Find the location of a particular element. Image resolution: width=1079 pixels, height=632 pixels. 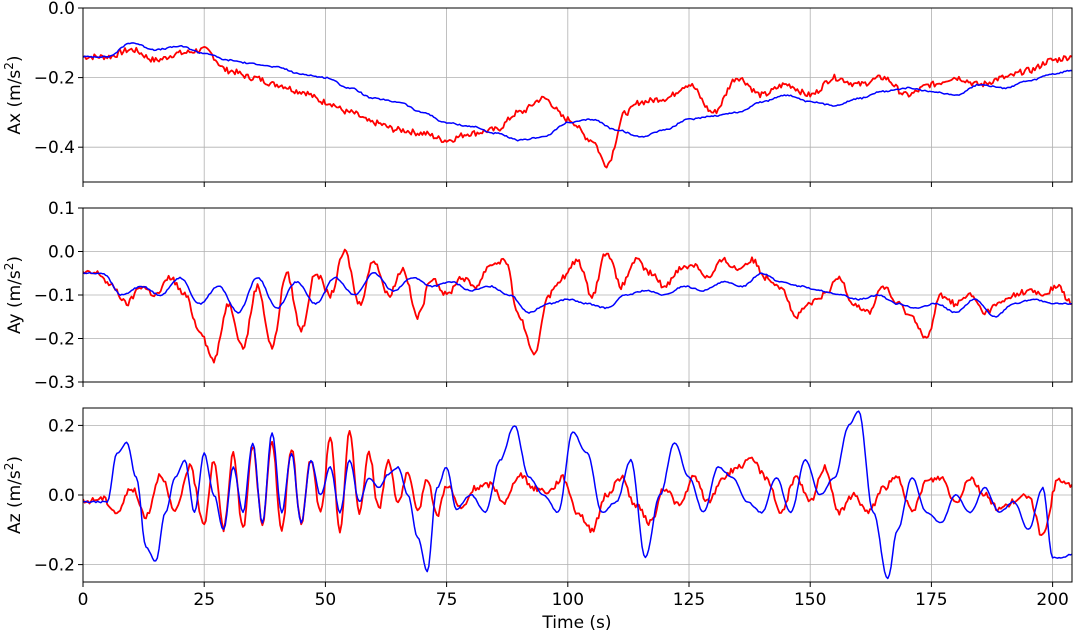

y-axis-title: Az (m/s2) is located at coordinates (13, 495).